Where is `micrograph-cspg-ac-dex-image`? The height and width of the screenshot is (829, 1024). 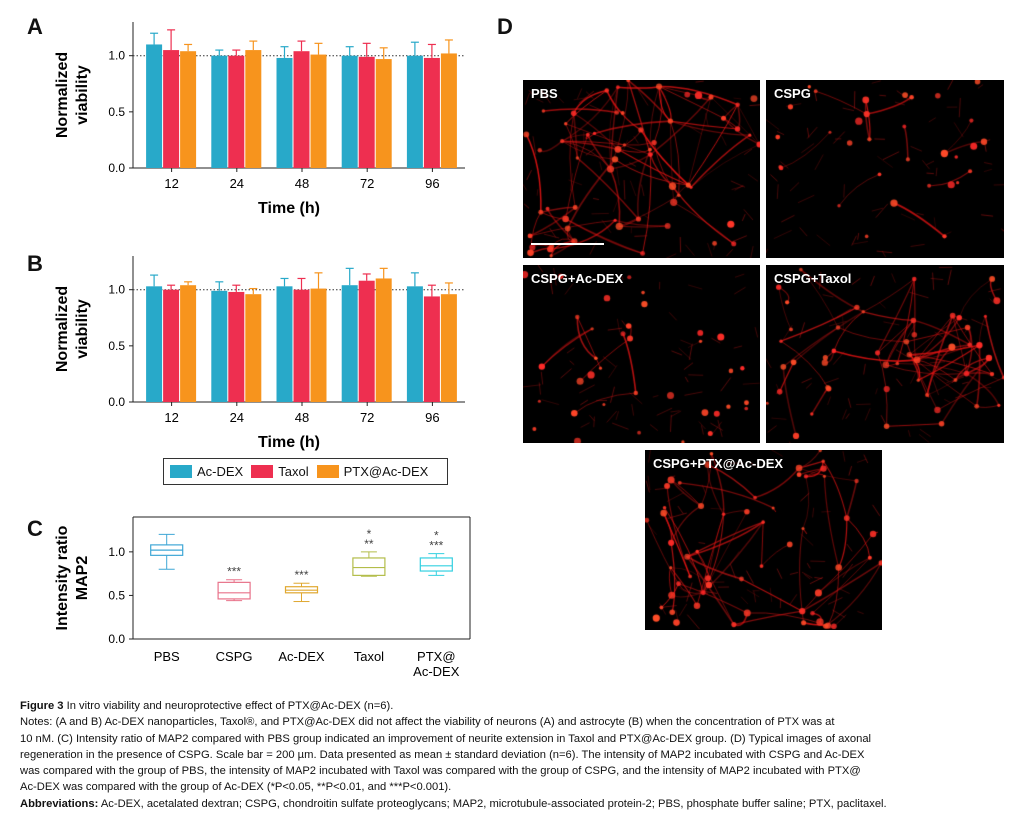 micrograph-cspg-ac-dex-image is located at coordinates (641, 354).